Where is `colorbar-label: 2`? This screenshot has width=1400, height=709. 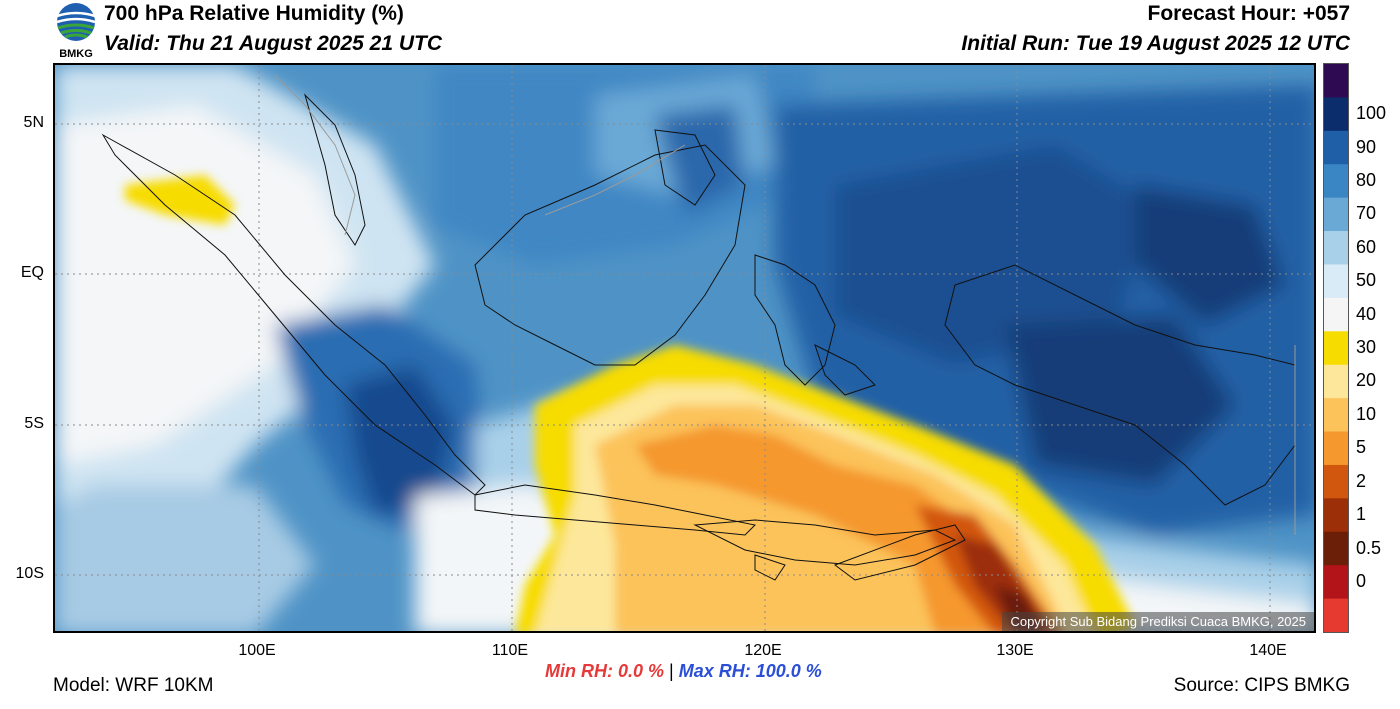 colorbar-label: 2 is located at coordinates (1361, 480).